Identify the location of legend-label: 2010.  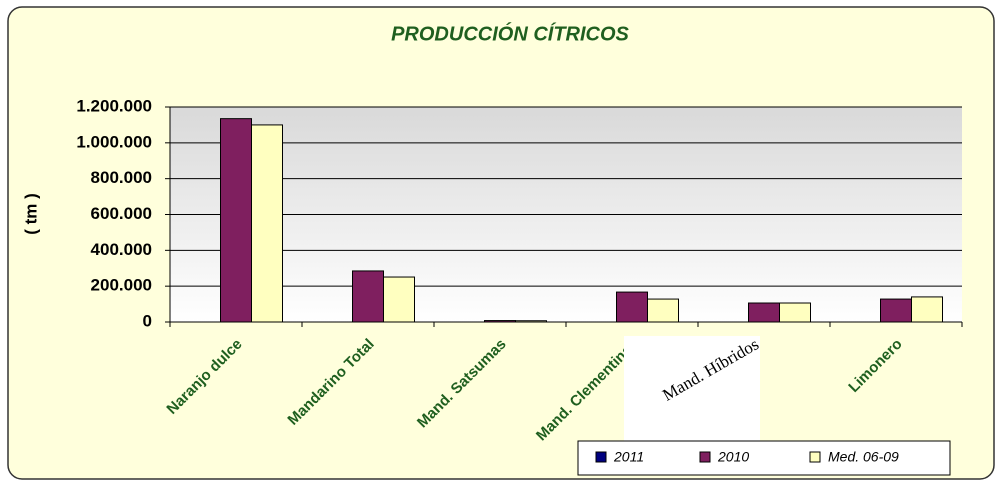
(733, 457).